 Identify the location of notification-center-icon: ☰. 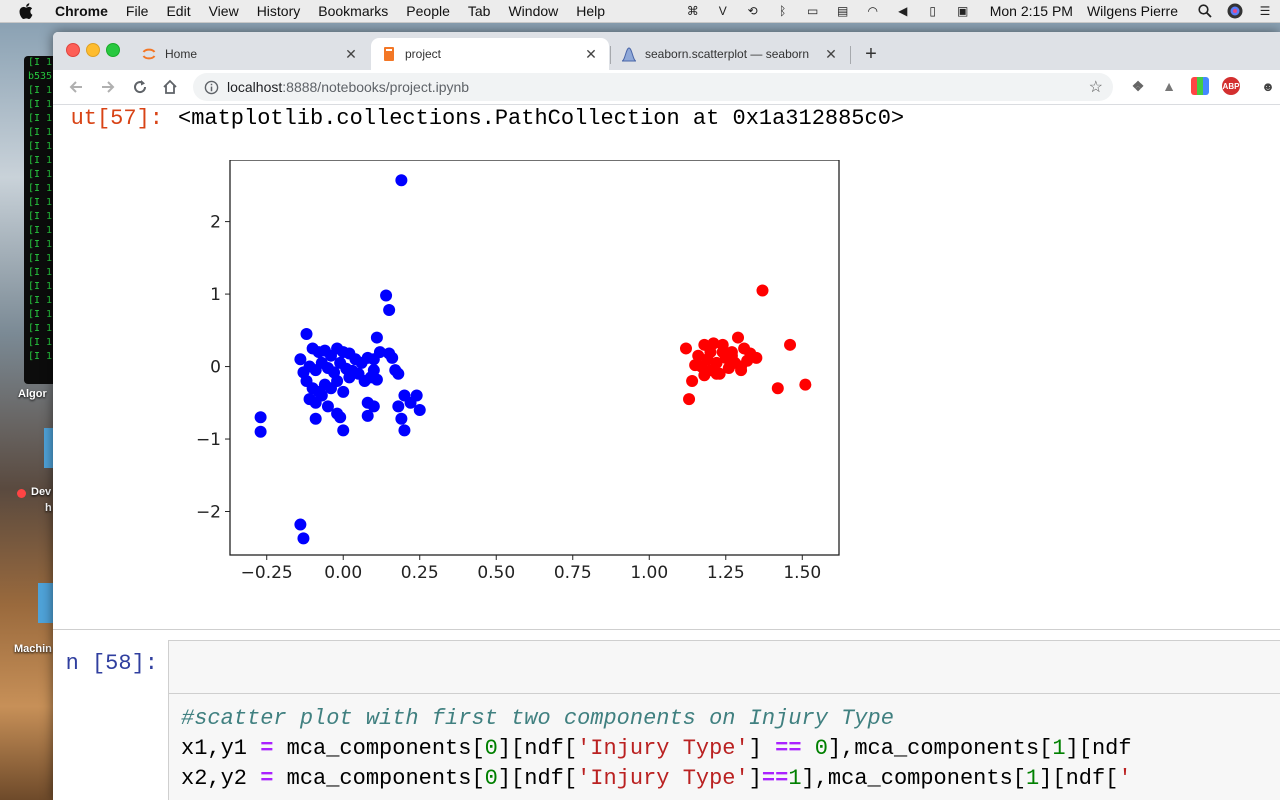
(1265, 11).